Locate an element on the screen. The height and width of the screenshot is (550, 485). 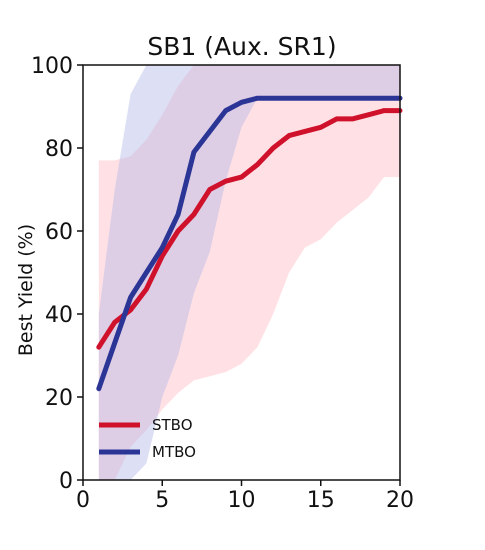
y-tick-label: 100 is located at coordinates (52, 66).